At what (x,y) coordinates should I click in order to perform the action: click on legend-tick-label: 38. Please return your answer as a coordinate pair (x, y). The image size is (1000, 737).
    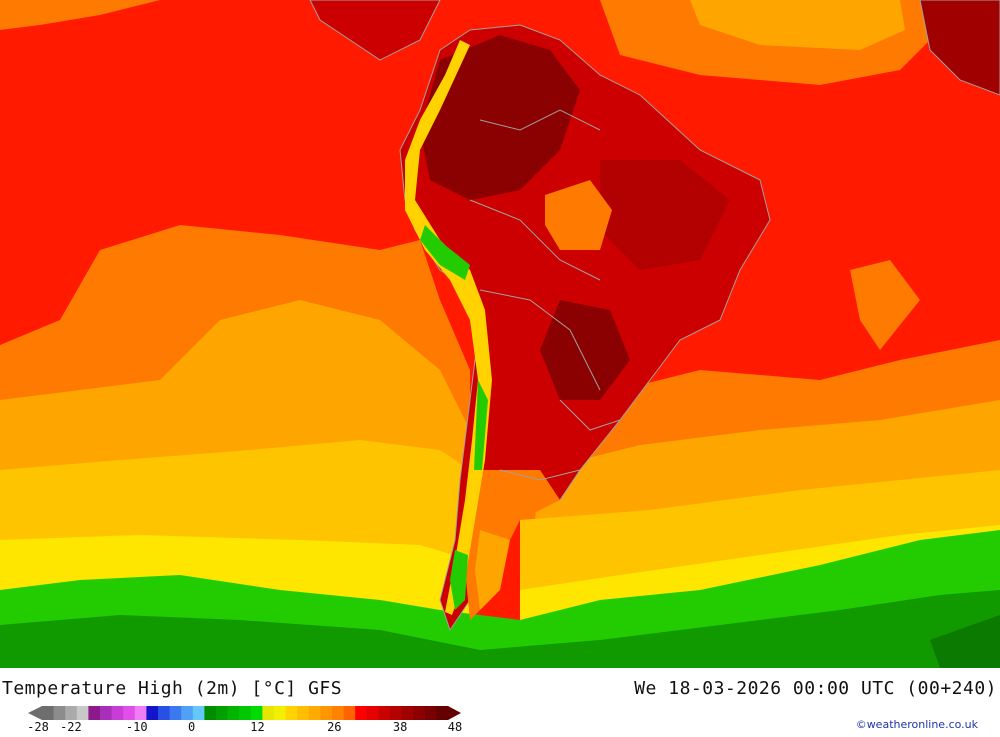
    Looking at the image, I should click on (400, 726).